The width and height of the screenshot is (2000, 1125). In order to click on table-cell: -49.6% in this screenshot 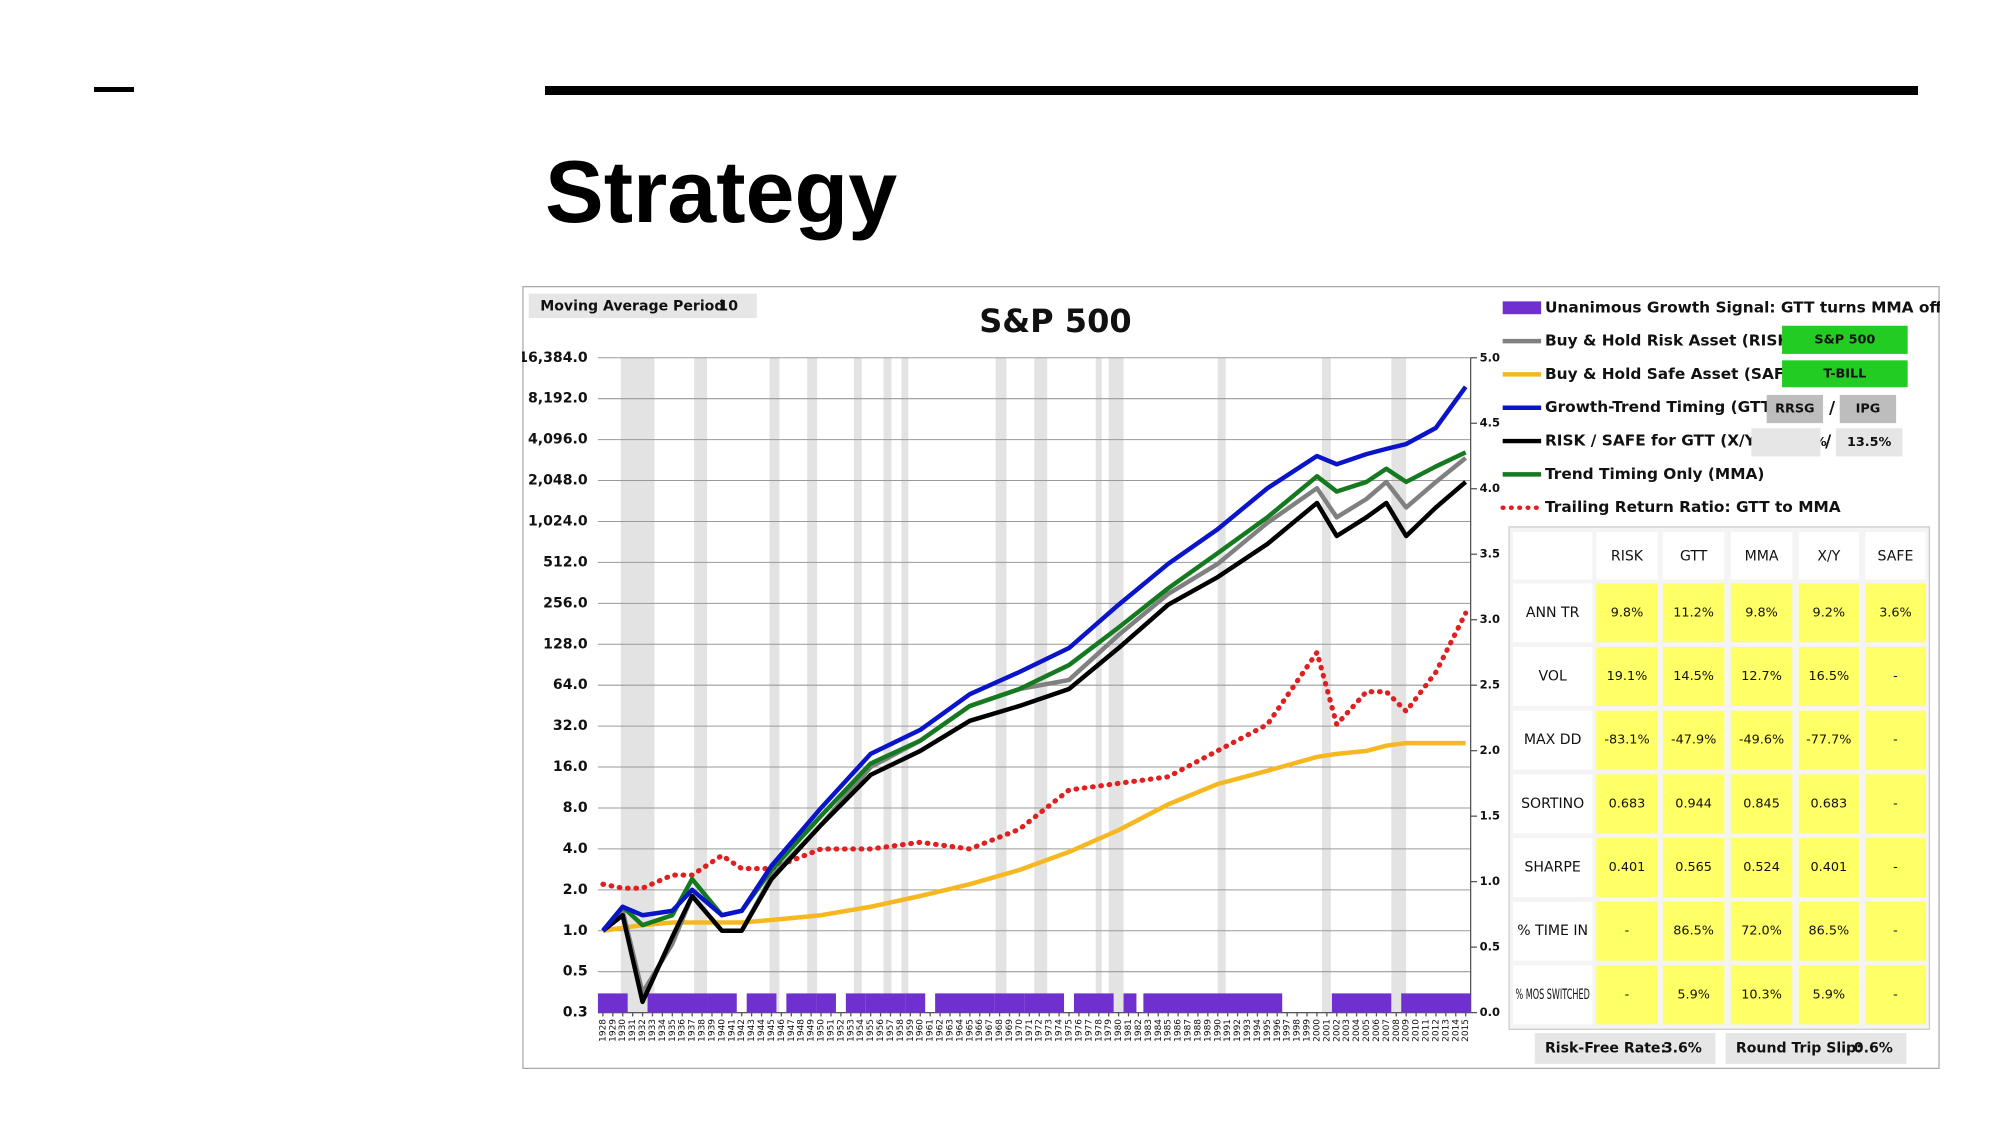, I will do `click(1761, 740)`.